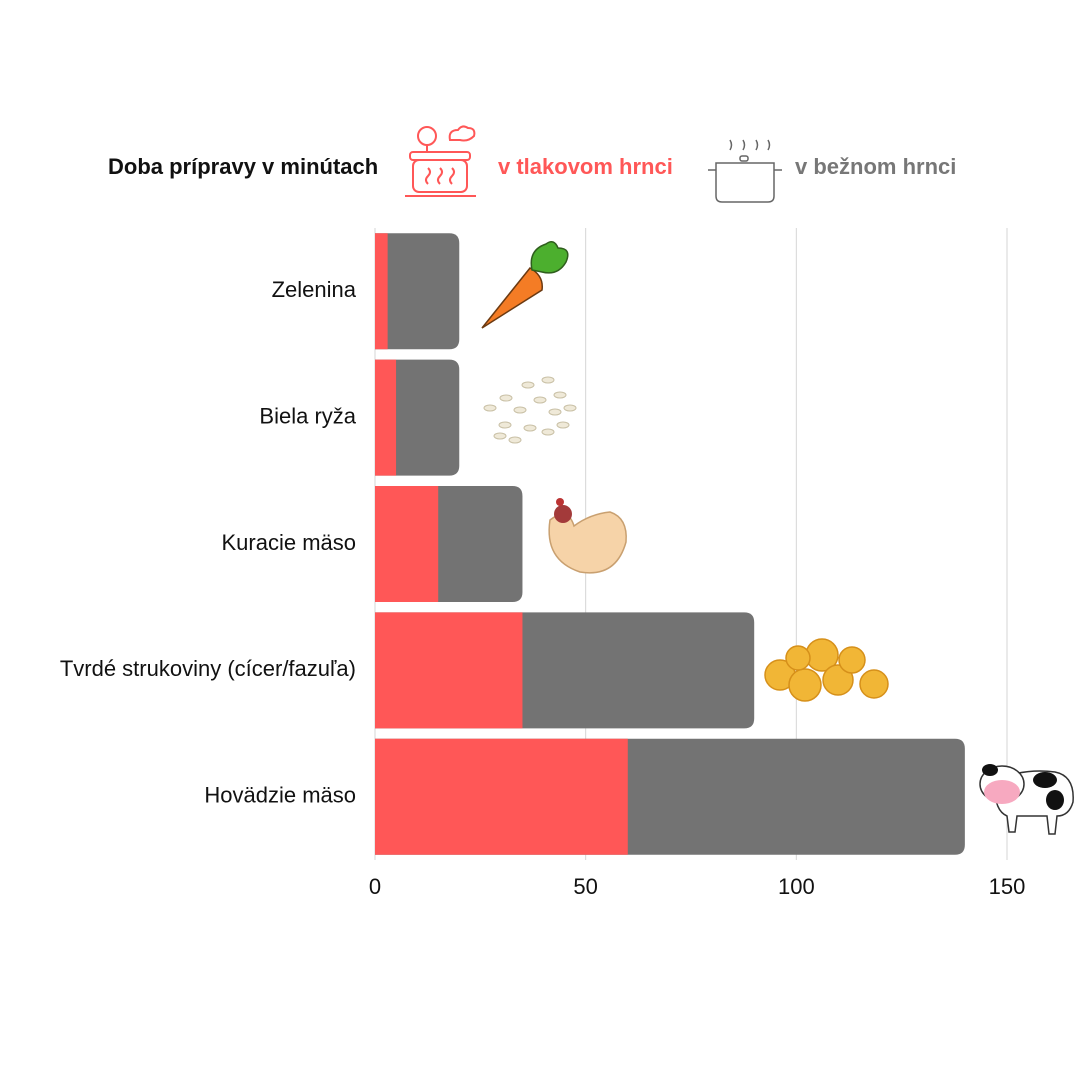 The image size is (1080, 1080). I want to click on y-tick-label: Zelenina, so click(314, 289).